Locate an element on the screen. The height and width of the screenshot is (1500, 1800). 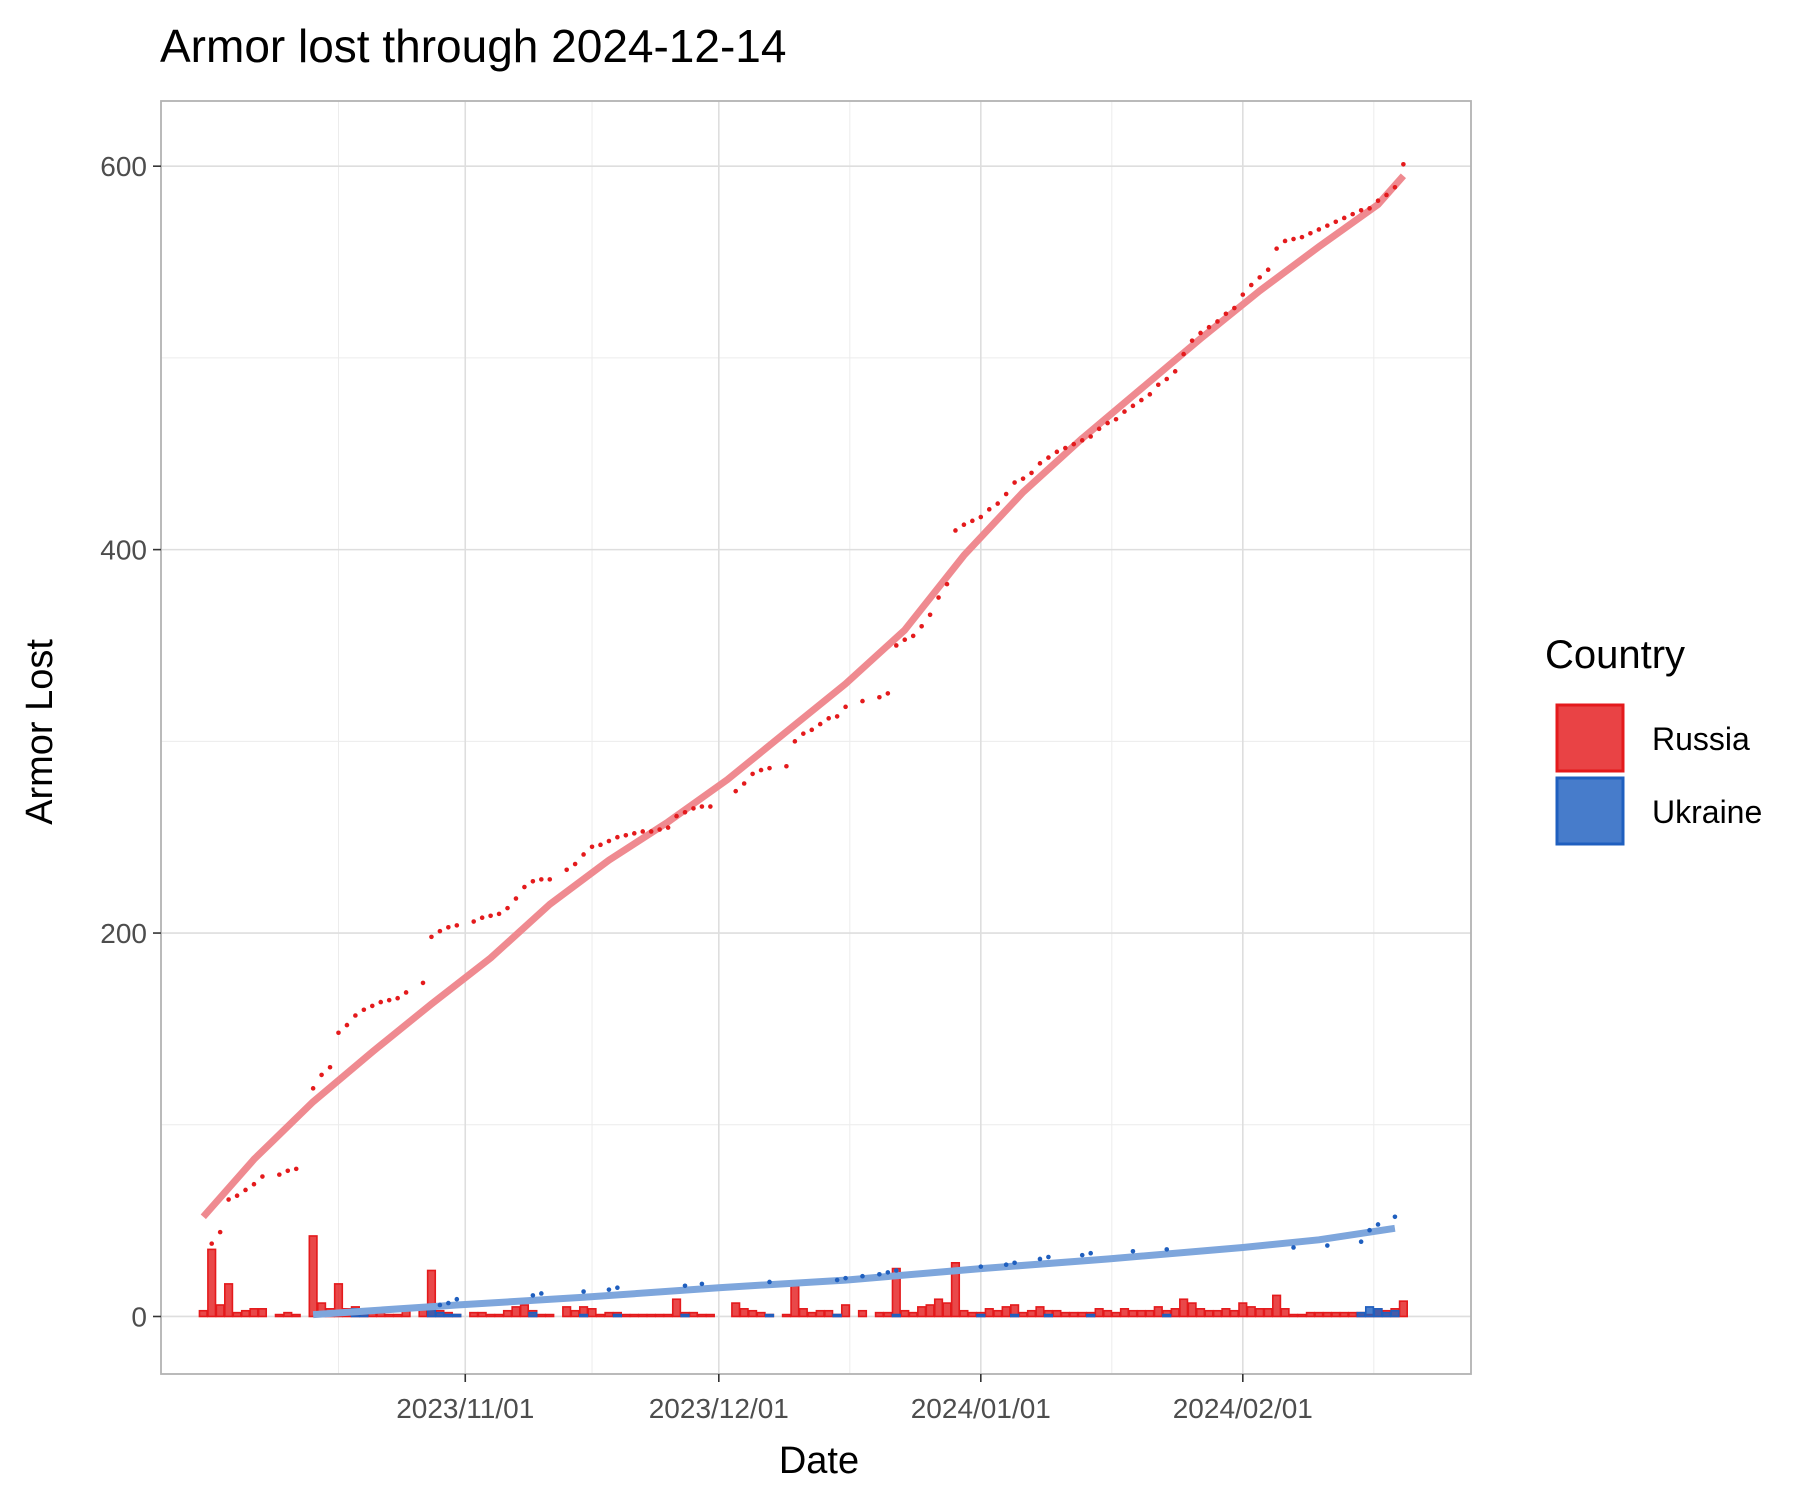
x-axis: 2023/11/01 2023/12/01 2024/01/01 2024/02/01 is located at coordinates (854, 1399).